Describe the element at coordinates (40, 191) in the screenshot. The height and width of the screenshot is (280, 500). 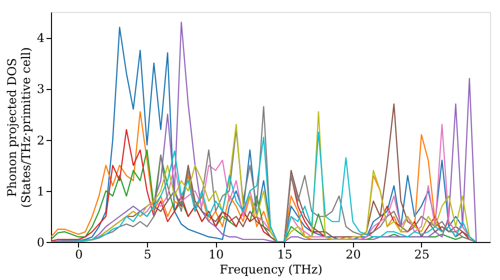
I see `y-tick-label: 1` at that location.